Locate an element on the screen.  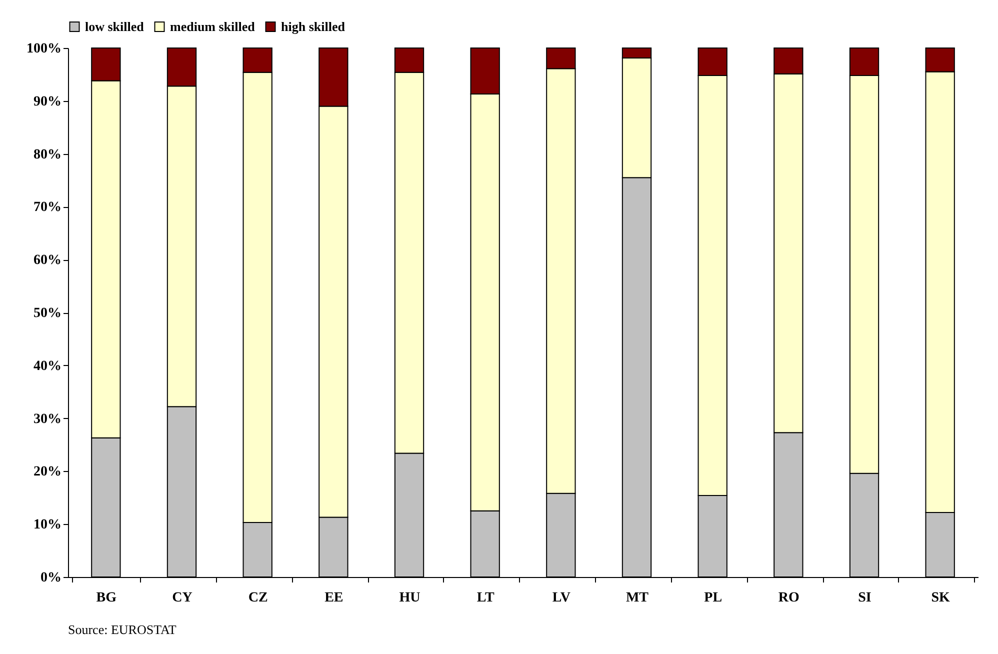
x-tick-label: CY is located at coordinates (182, 598).